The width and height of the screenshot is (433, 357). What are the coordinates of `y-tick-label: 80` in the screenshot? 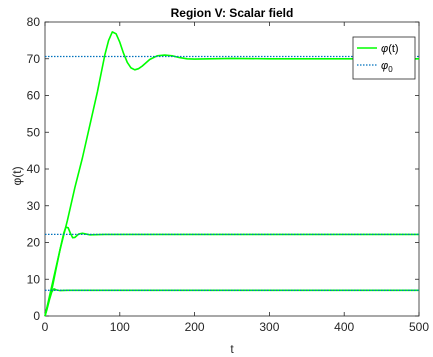 It's located at (34, 22).